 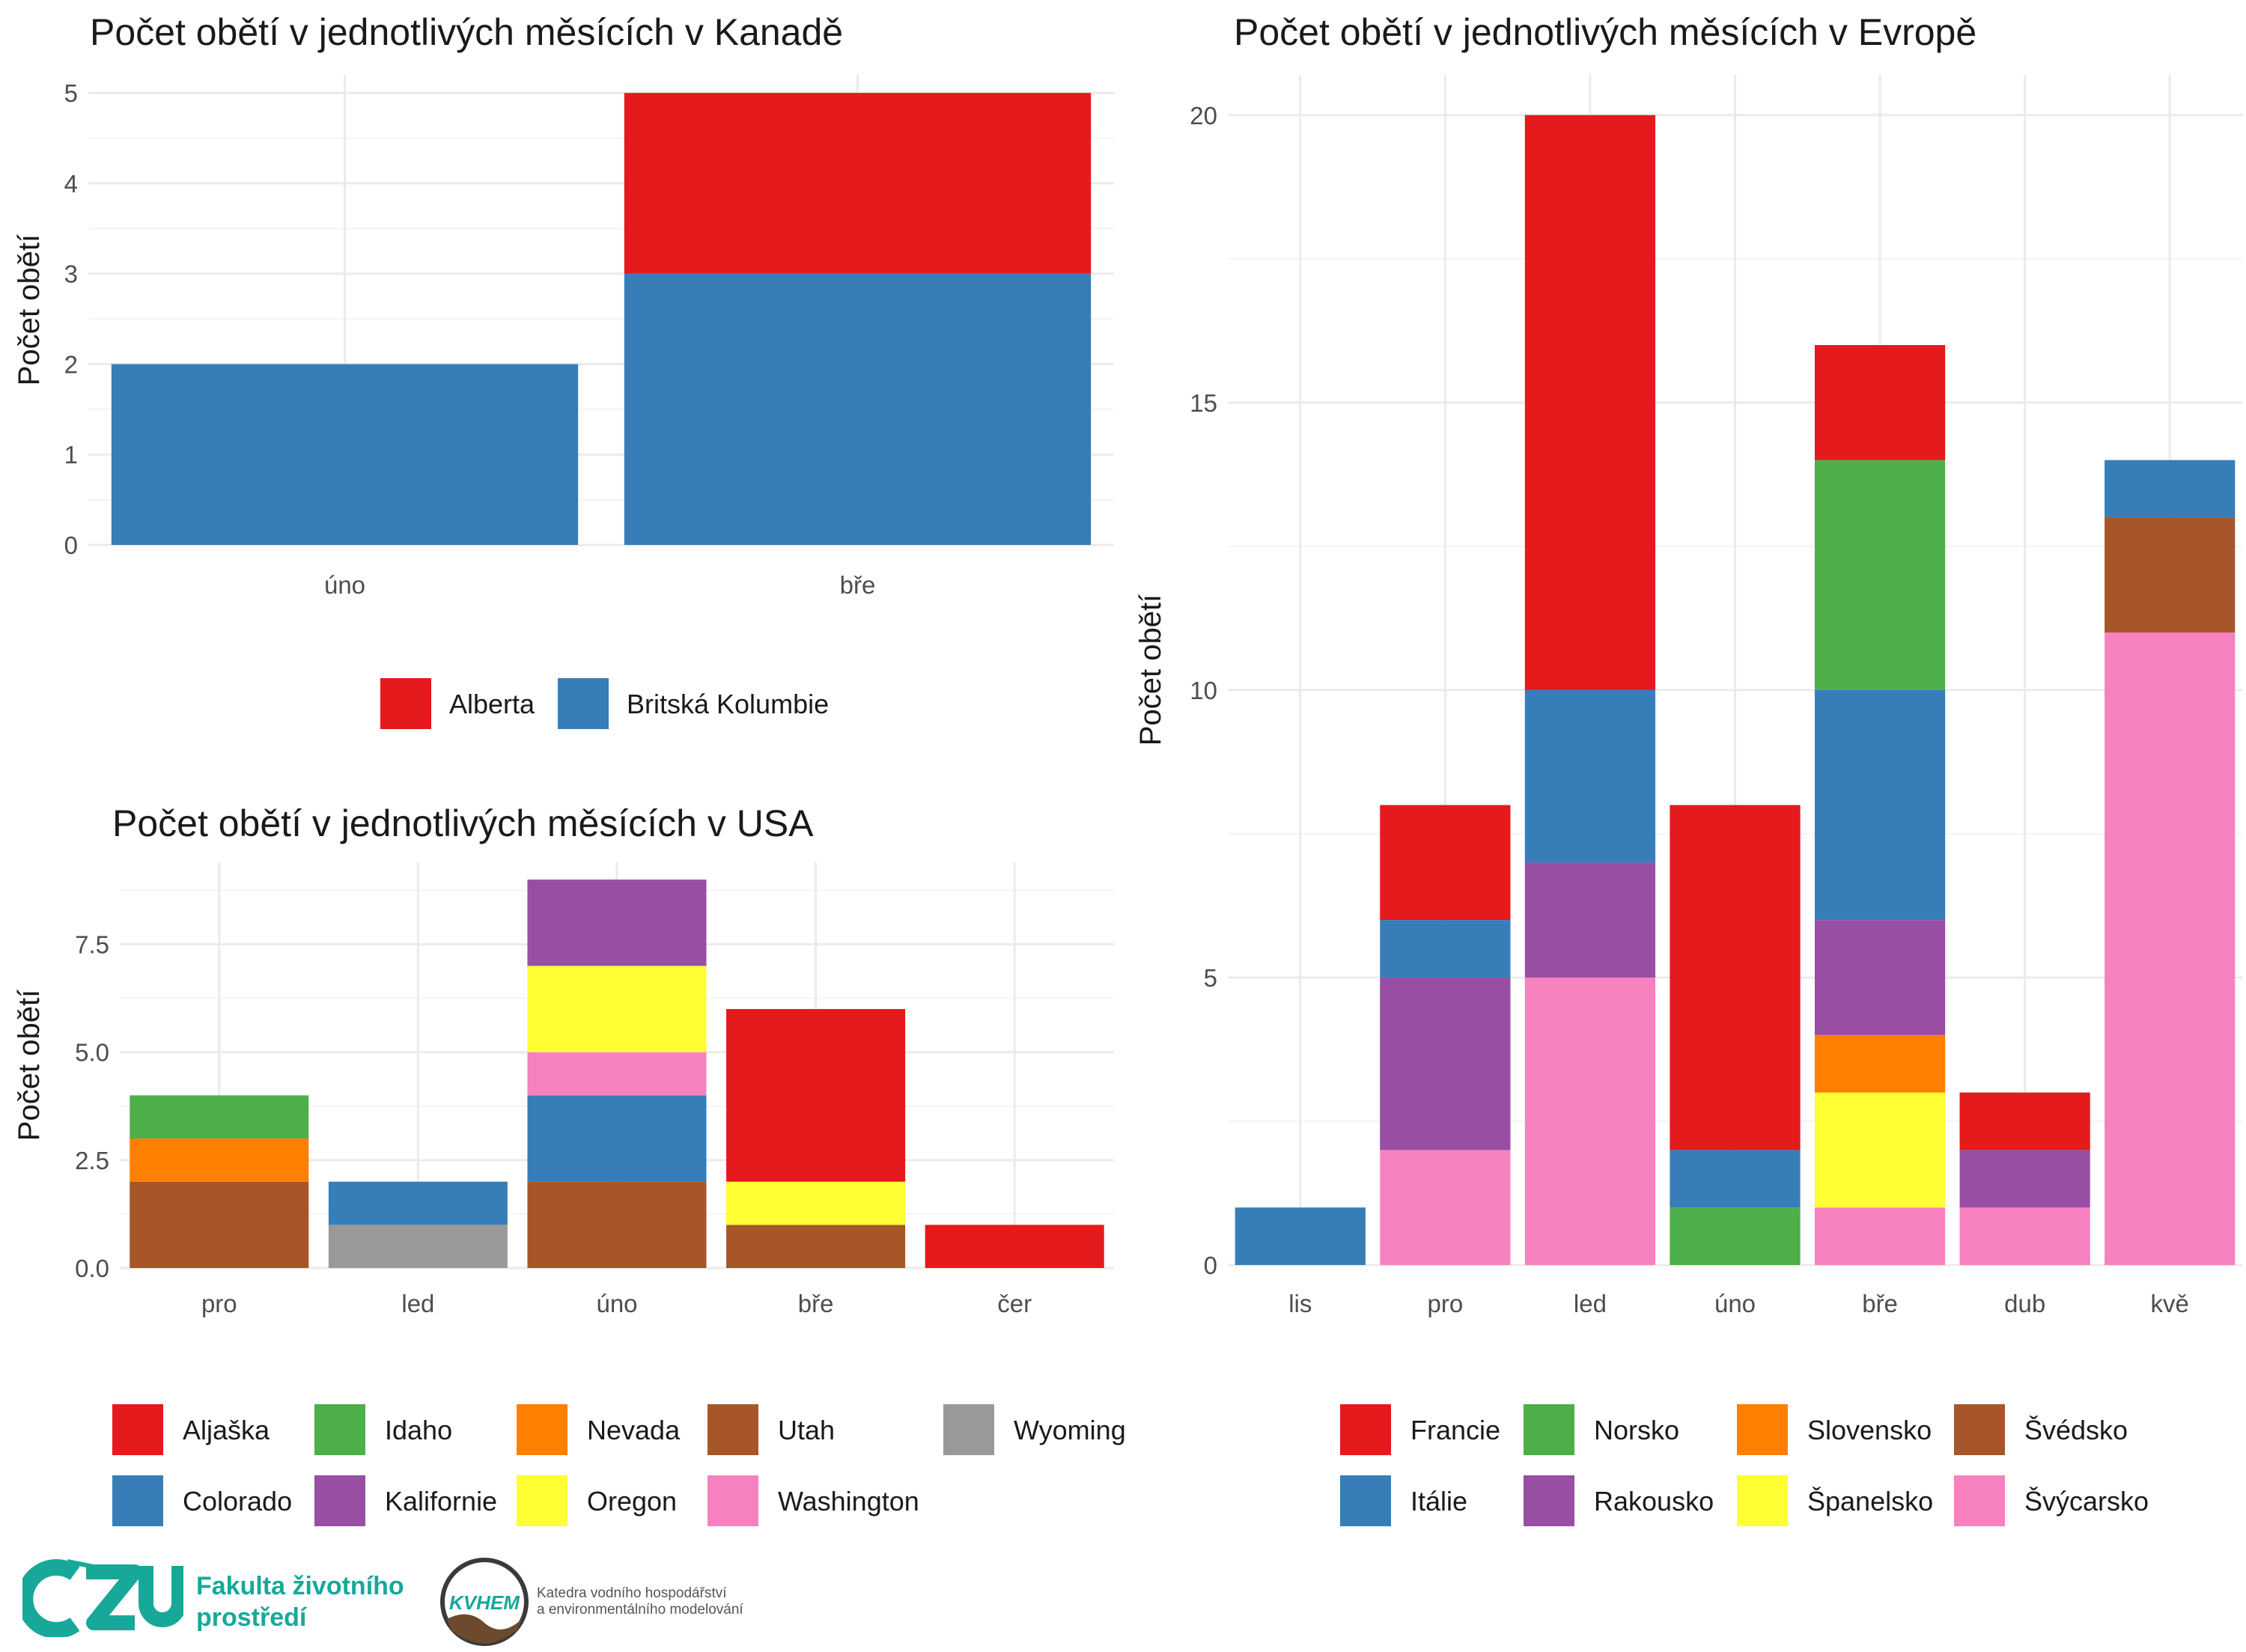 I want to click on legend-label: Aljaška, so click(x=226, y=1430).